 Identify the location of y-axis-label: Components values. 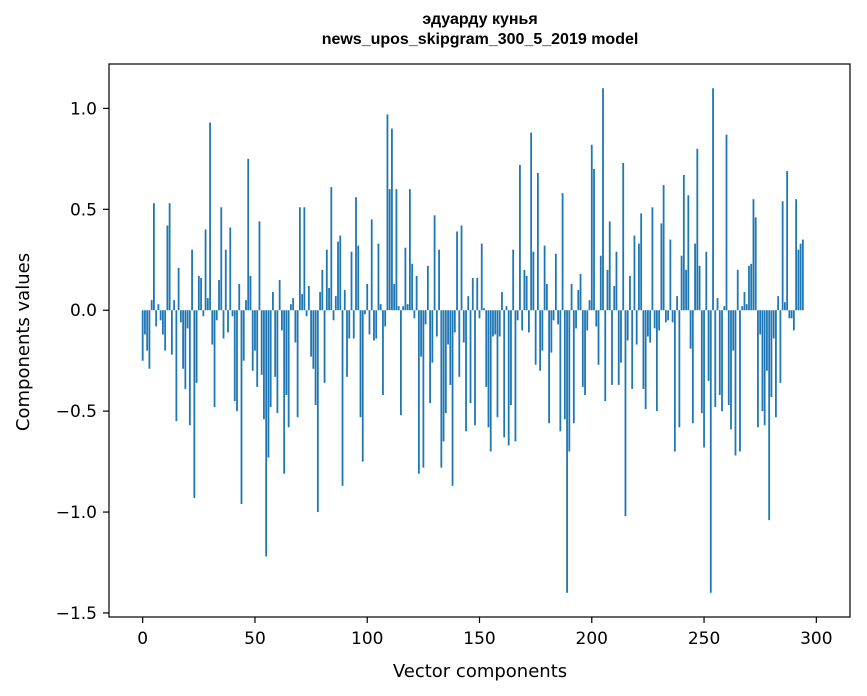
(23, 342).